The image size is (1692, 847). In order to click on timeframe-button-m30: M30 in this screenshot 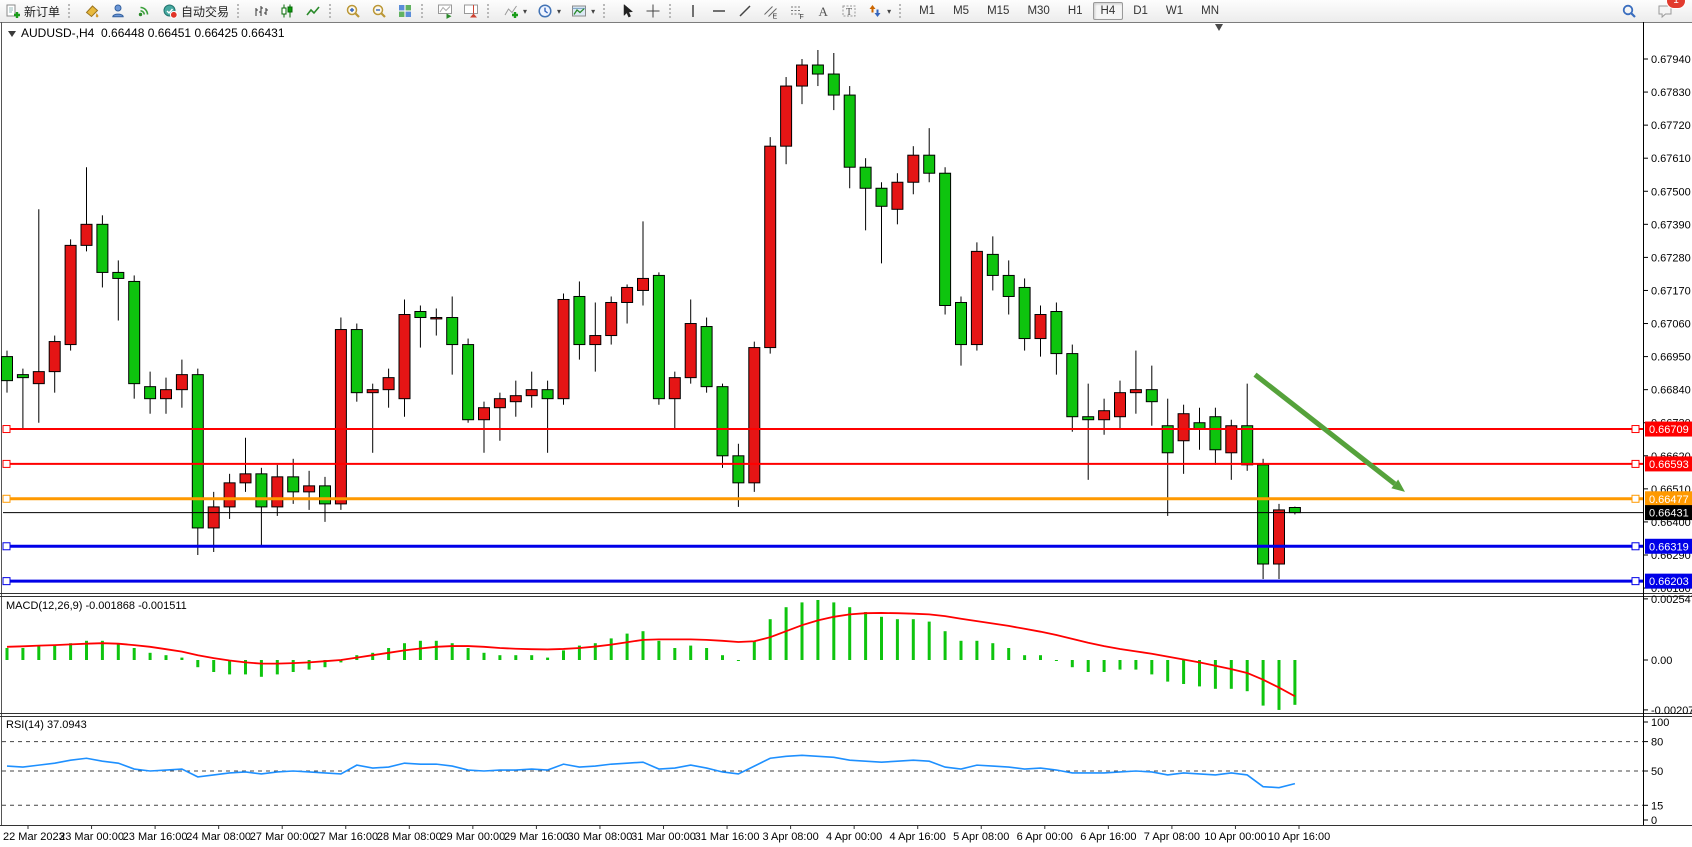, I will do `click(1038, 11)`.